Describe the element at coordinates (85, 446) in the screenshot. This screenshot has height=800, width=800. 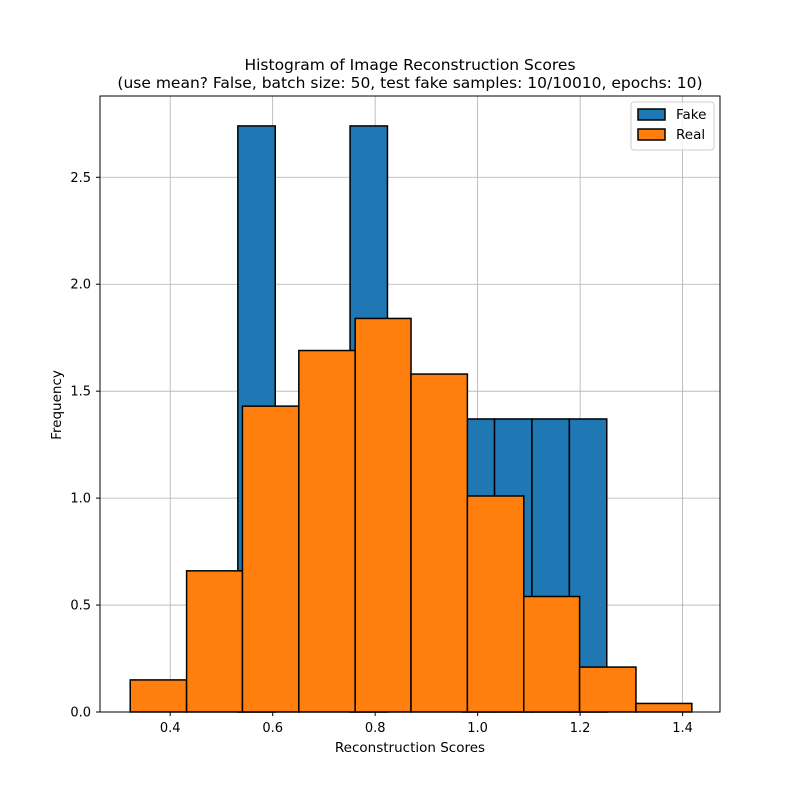
I see `y-axis-ticks: 0.0 0.5 1.0 1.5 2.0 2.5` at that location.